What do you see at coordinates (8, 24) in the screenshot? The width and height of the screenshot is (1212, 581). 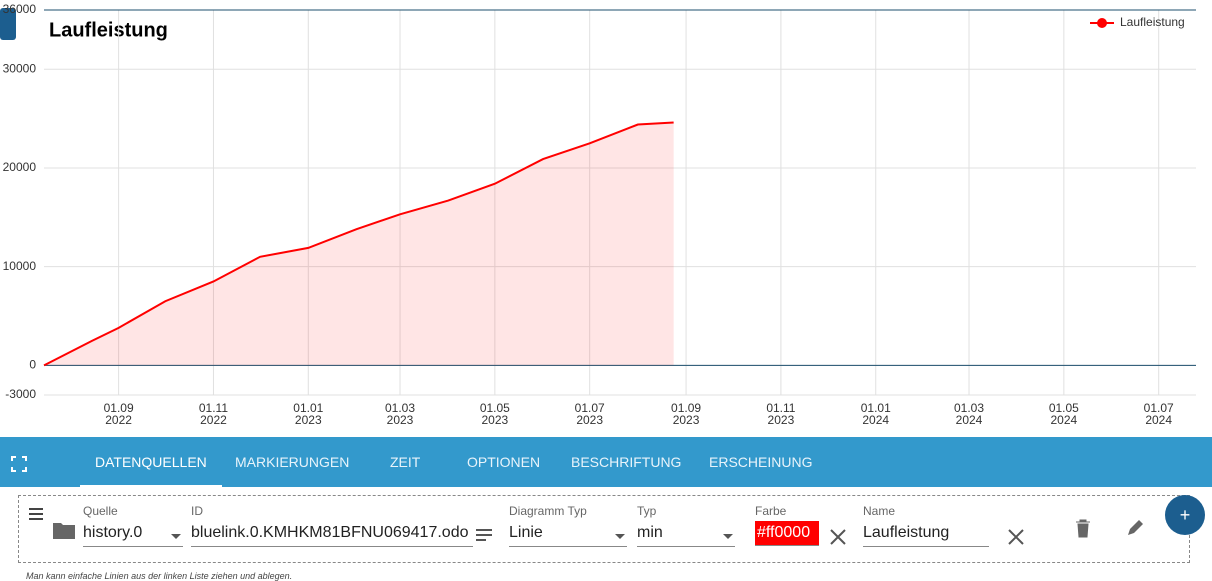 I see `back-button` at bounding box center [8, 24].